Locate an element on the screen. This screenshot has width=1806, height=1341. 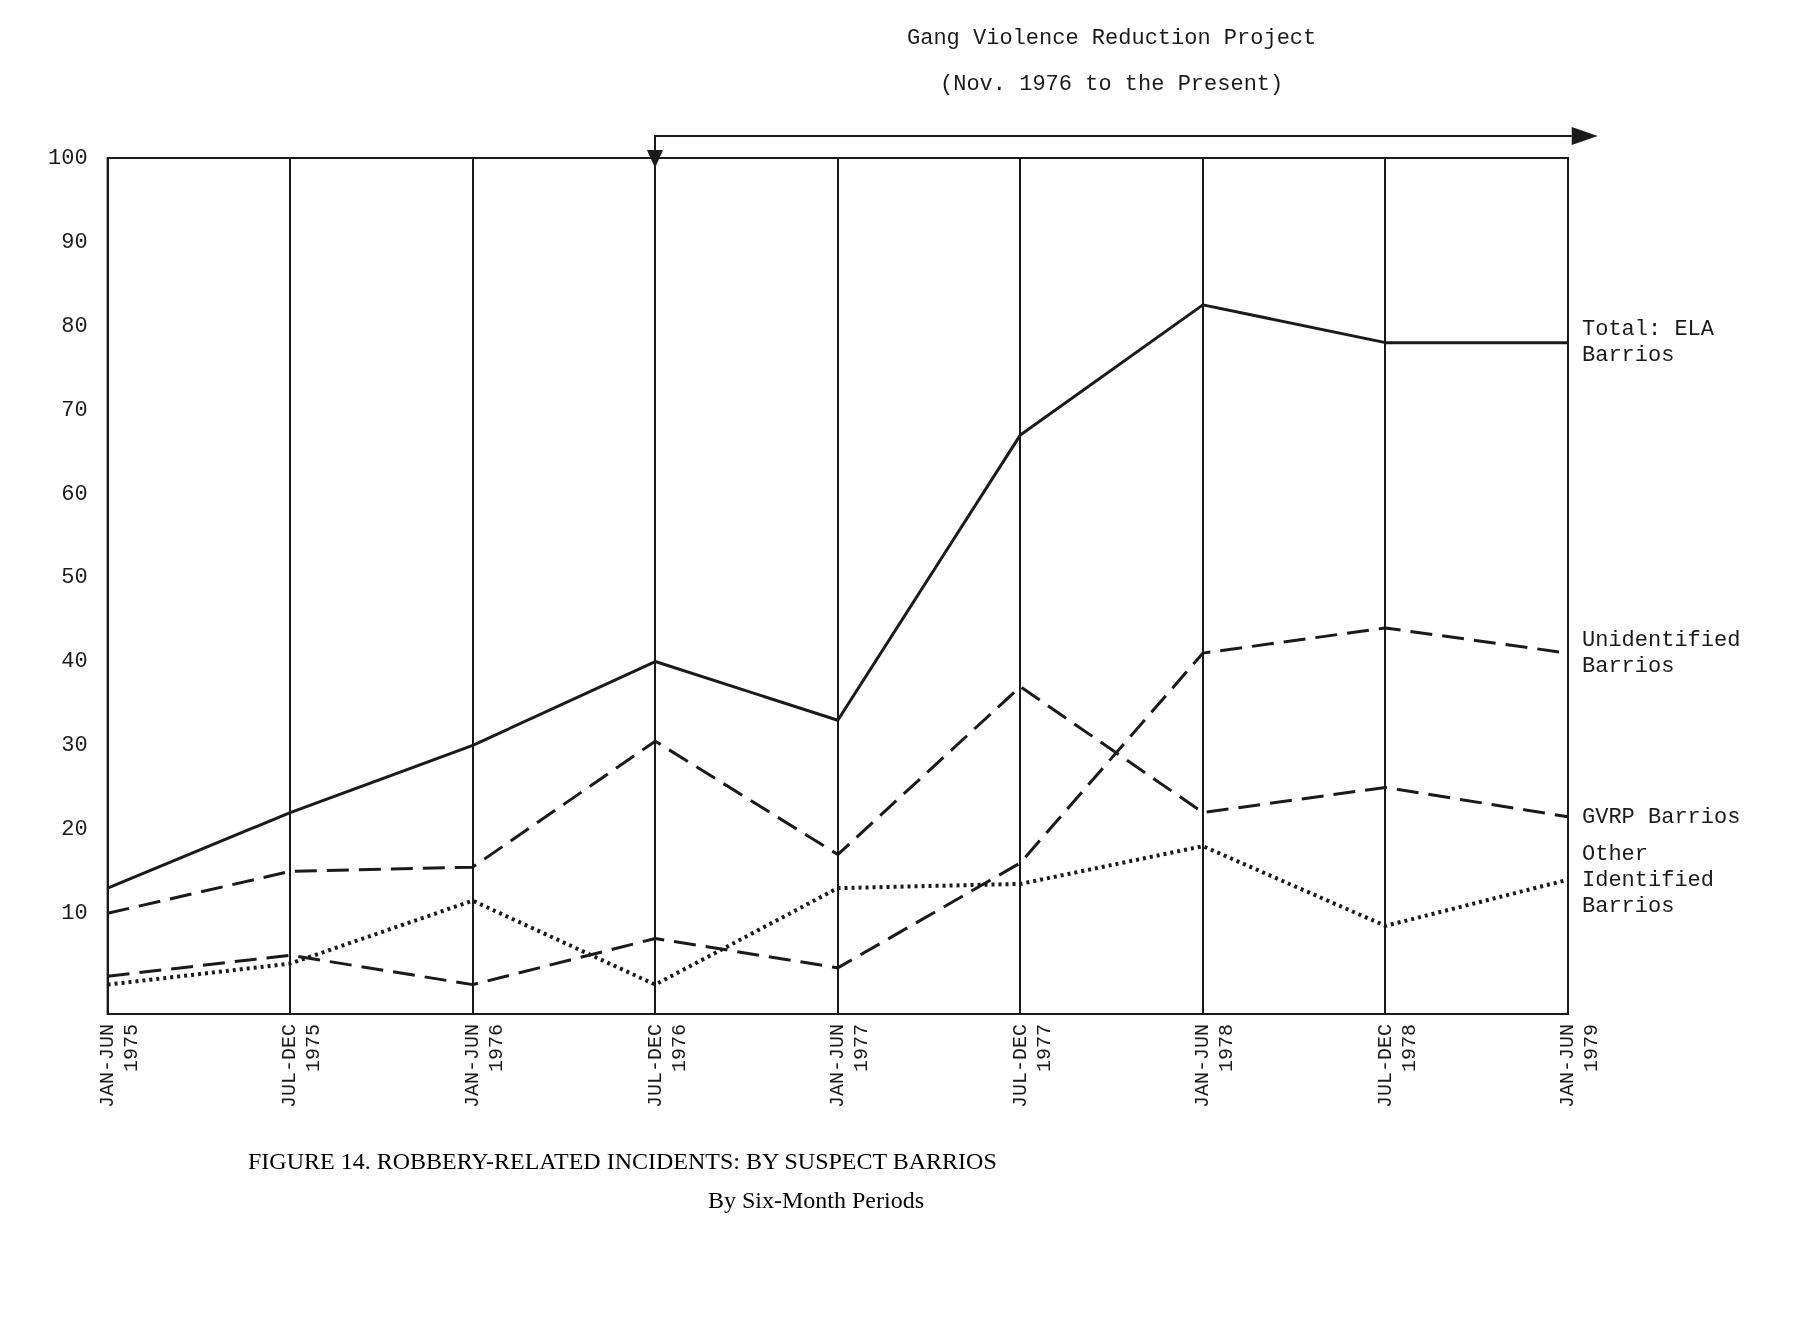
y-tick-label: 10 is located at coordinates (74, 914).